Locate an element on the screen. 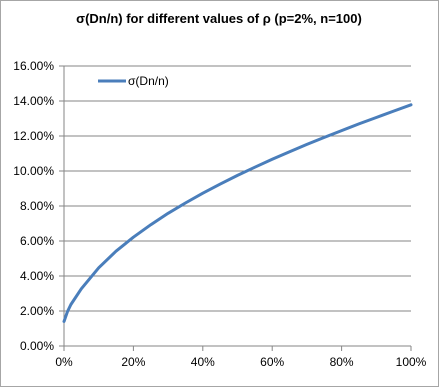  y-tick-label: 6.00% is located at coordinates (37, 241).